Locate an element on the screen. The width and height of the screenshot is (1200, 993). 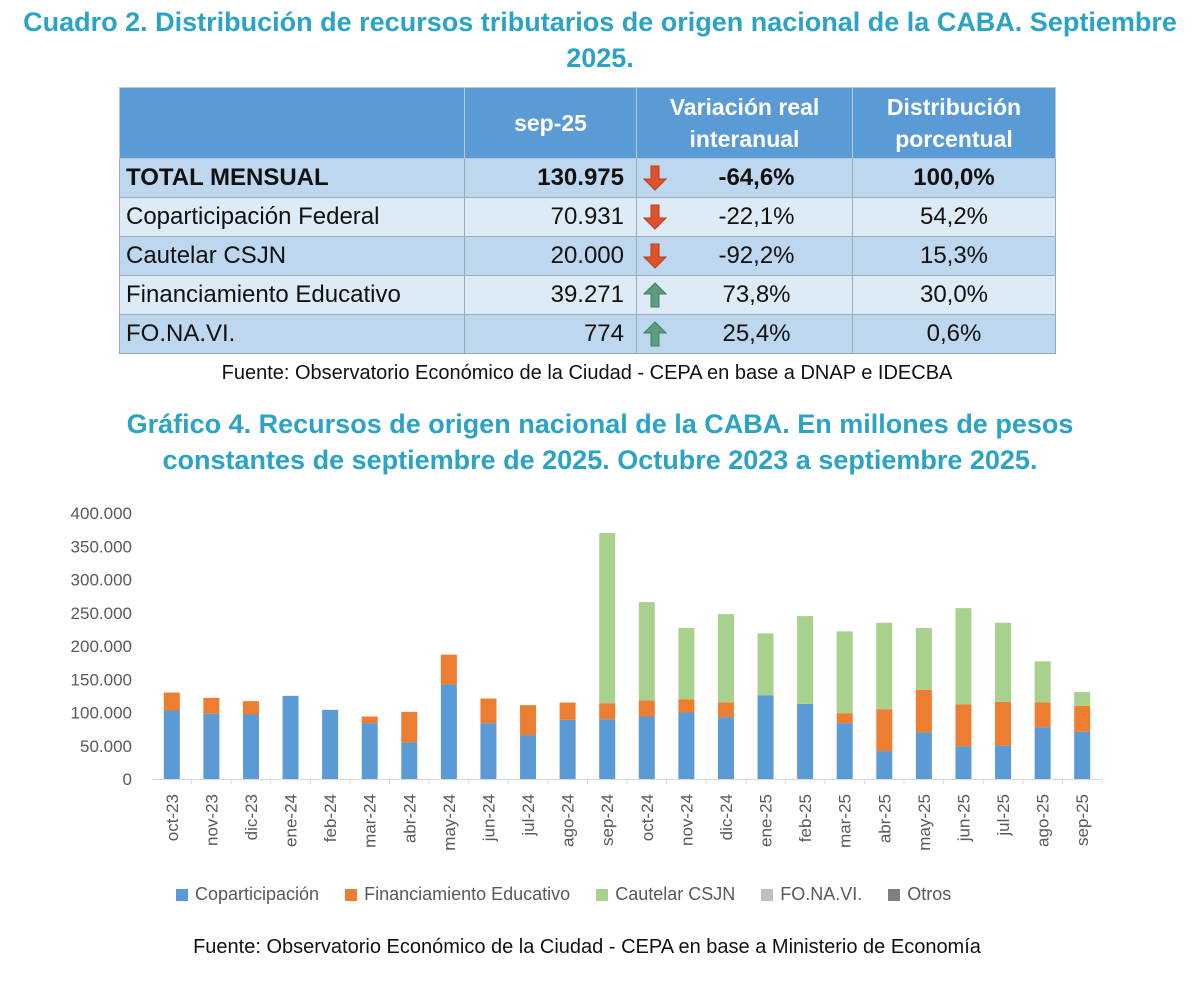
y-tick-label: 250.000 is located at coordinates (101, 613).